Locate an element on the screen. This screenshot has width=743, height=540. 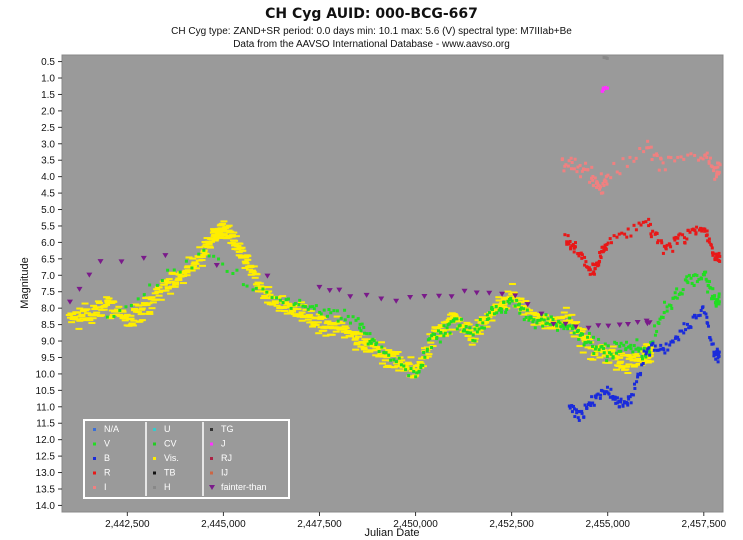
y-tick-label: 1.0 is located at coordinates (48, 79).